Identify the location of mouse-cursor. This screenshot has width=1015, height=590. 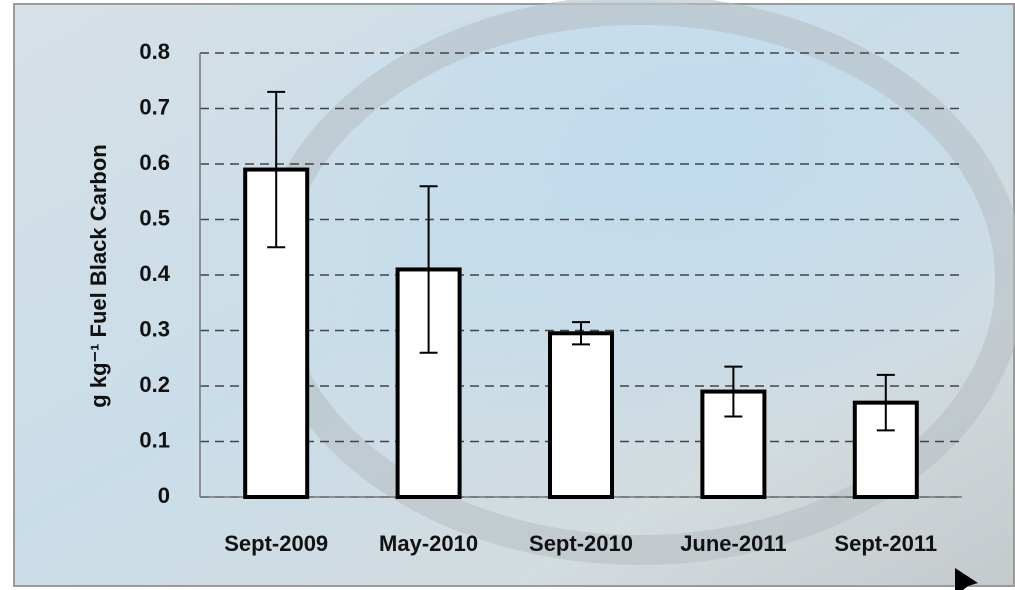
(966, 579).